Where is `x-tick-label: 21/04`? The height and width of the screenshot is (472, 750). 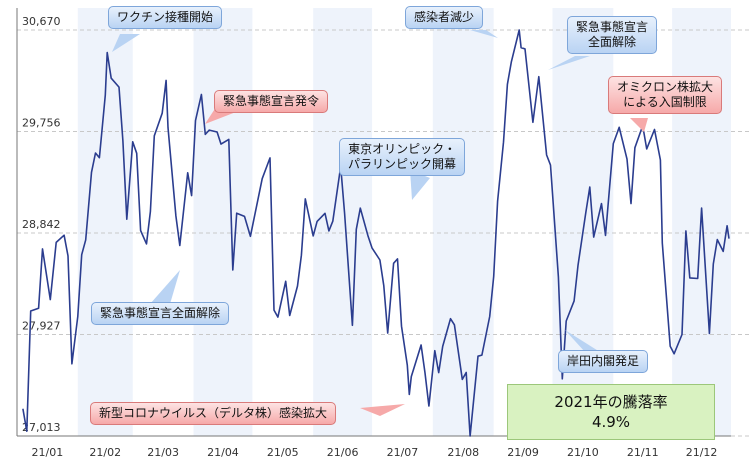
x-tick-label: 21/04 is located at coordinates (223, 452).